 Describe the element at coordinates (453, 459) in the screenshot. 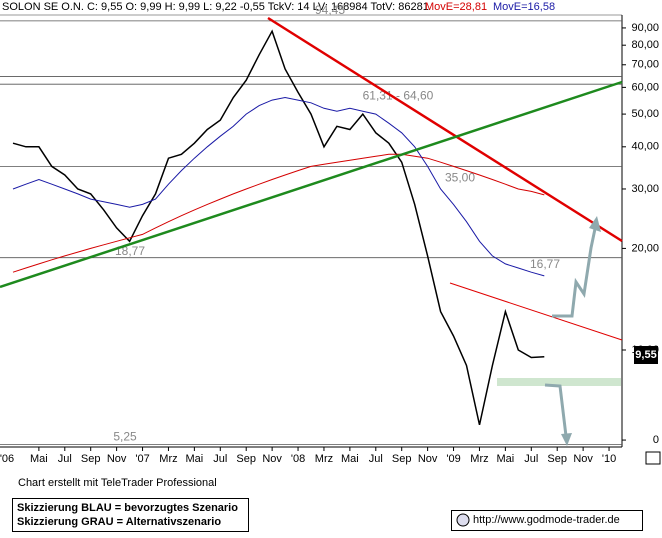

I see `x-tick-label: '09` at that location.